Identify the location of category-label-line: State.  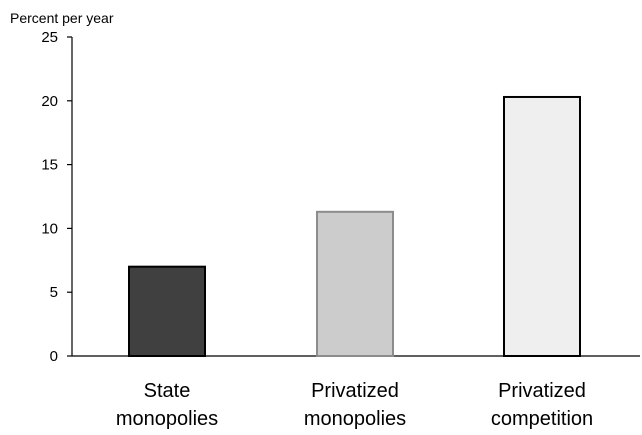
(167, 391).